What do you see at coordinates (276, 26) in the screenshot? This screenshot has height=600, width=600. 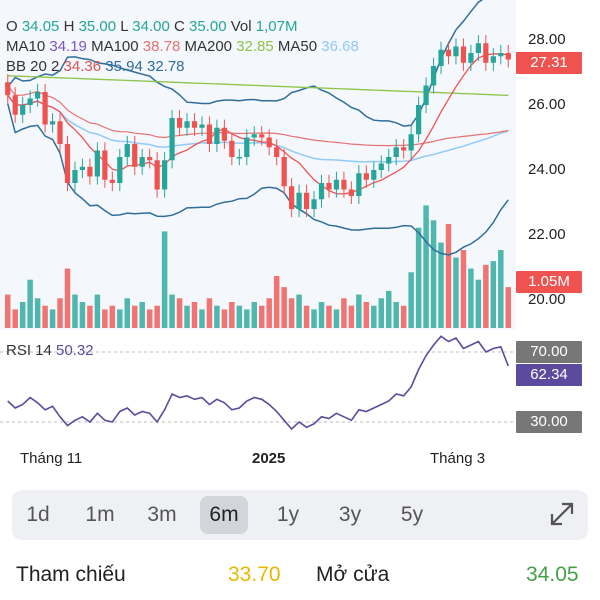 I see `volume-value: 1,07M` at bounding box center [276, 26].